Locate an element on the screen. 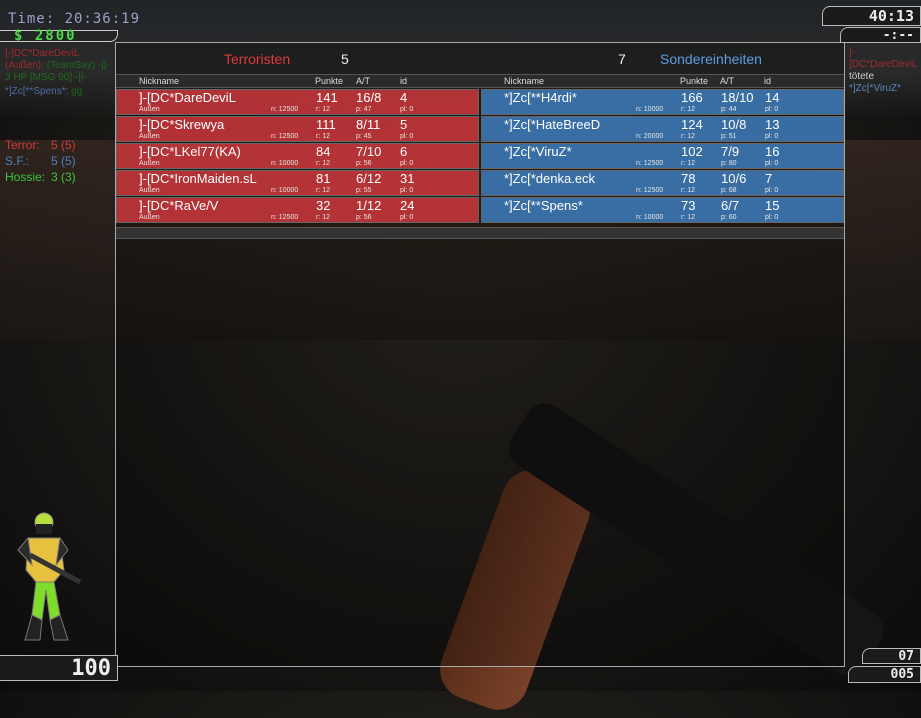  player-id: 4 is located at coordinates (404, 97).